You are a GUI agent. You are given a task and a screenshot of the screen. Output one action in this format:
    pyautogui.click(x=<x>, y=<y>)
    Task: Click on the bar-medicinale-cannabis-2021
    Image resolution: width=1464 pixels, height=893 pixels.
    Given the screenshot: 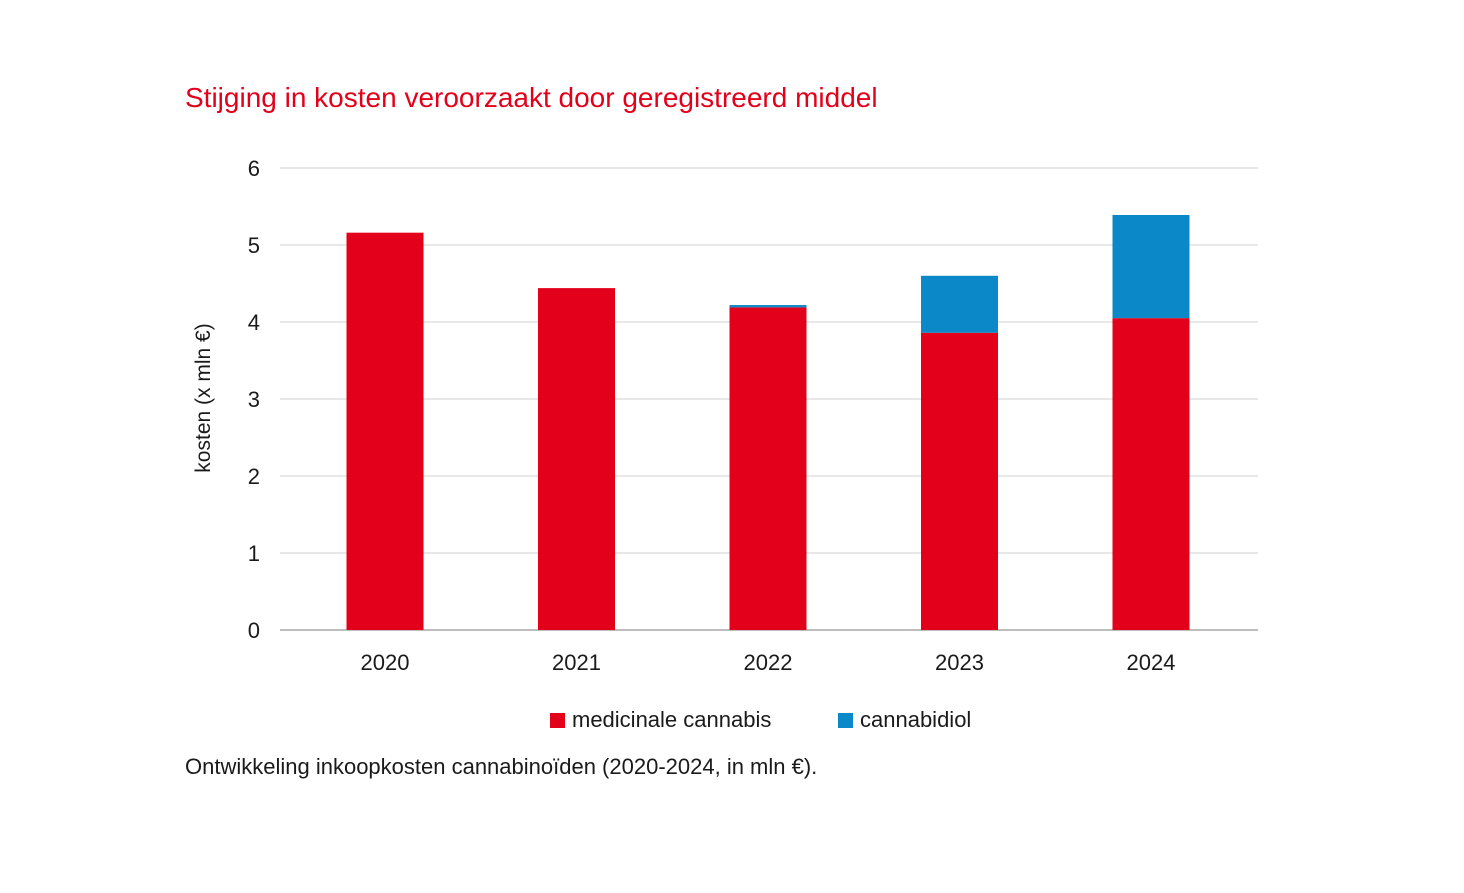 What is the action you would take?
    pyautogui.click(x=576, y=459)
    